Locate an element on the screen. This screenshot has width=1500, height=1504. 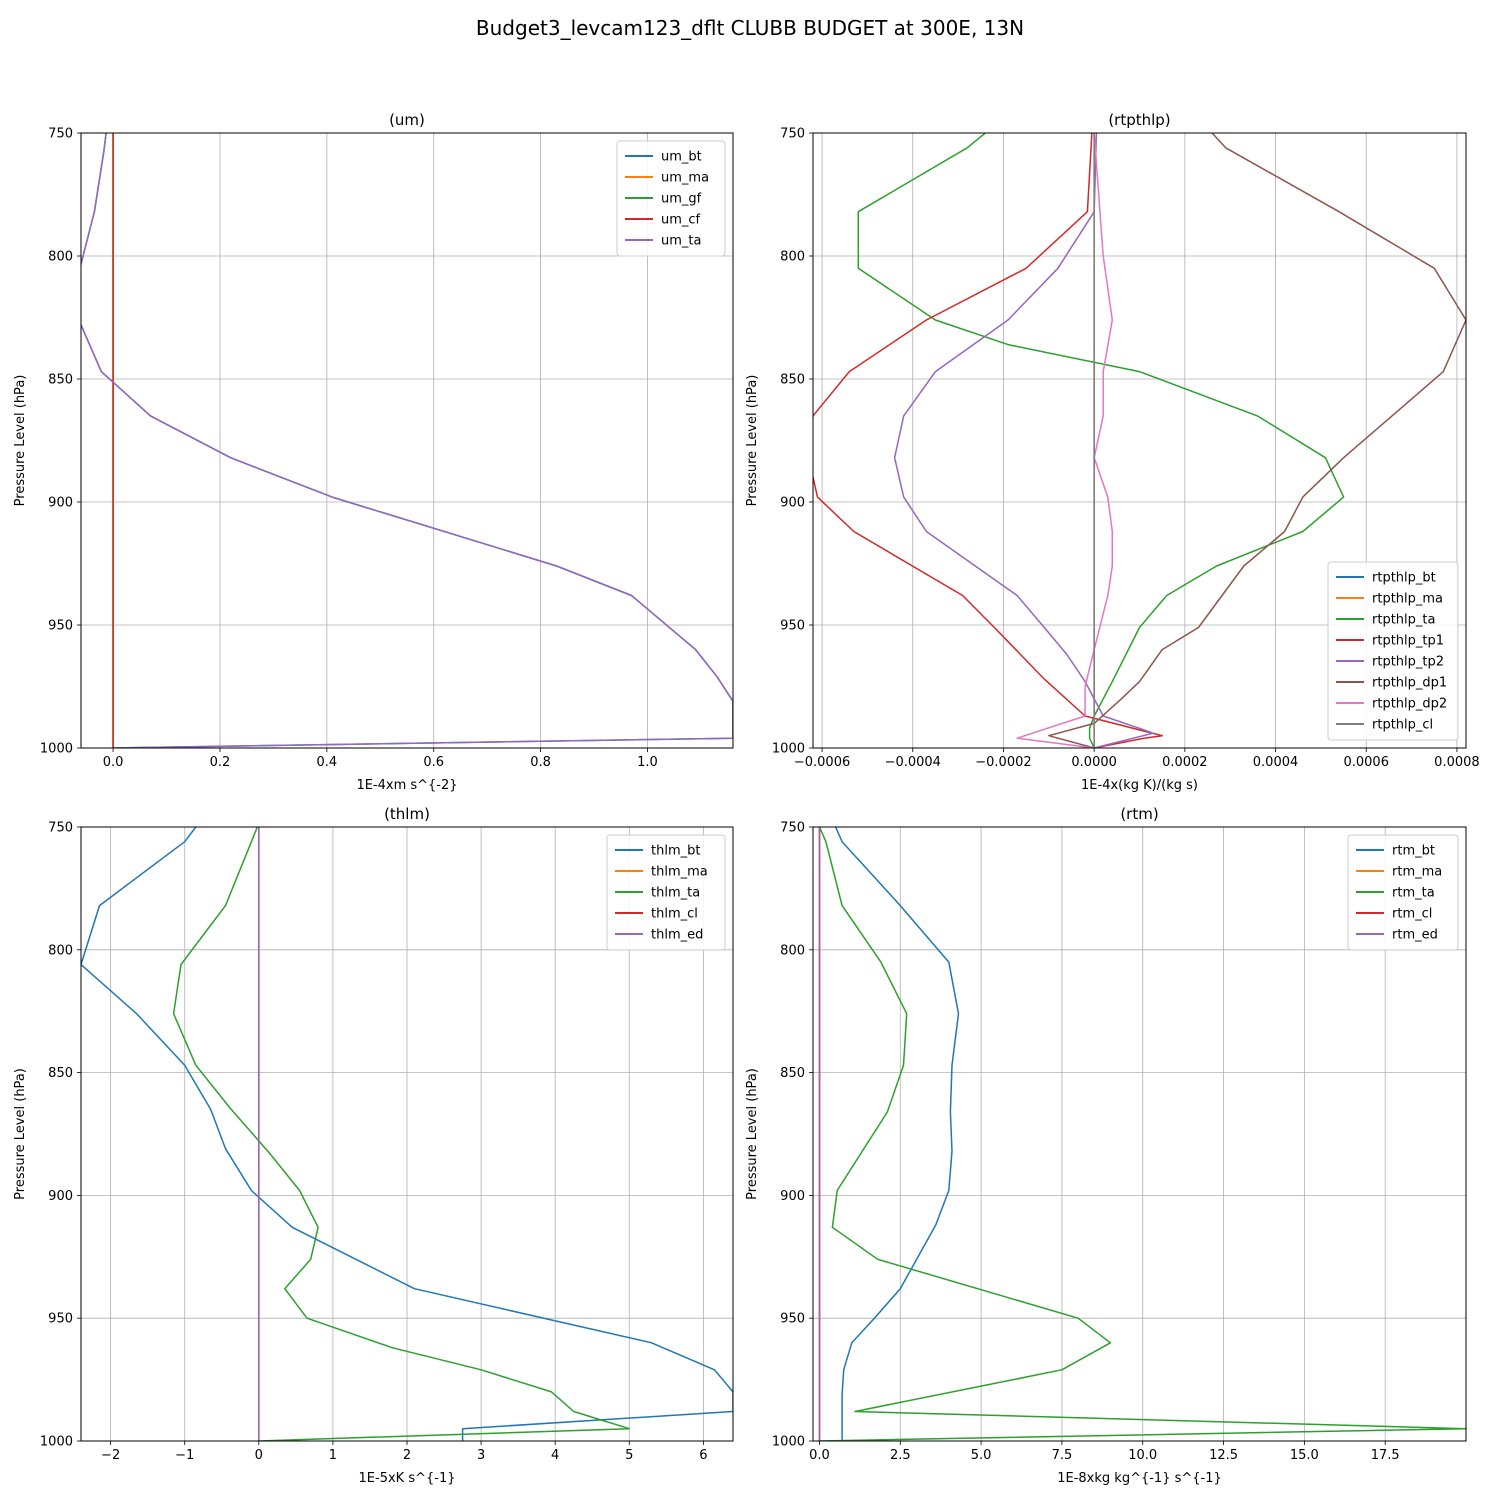
x-tick-label: 10.0 is located at coordinates (1142, 1455).